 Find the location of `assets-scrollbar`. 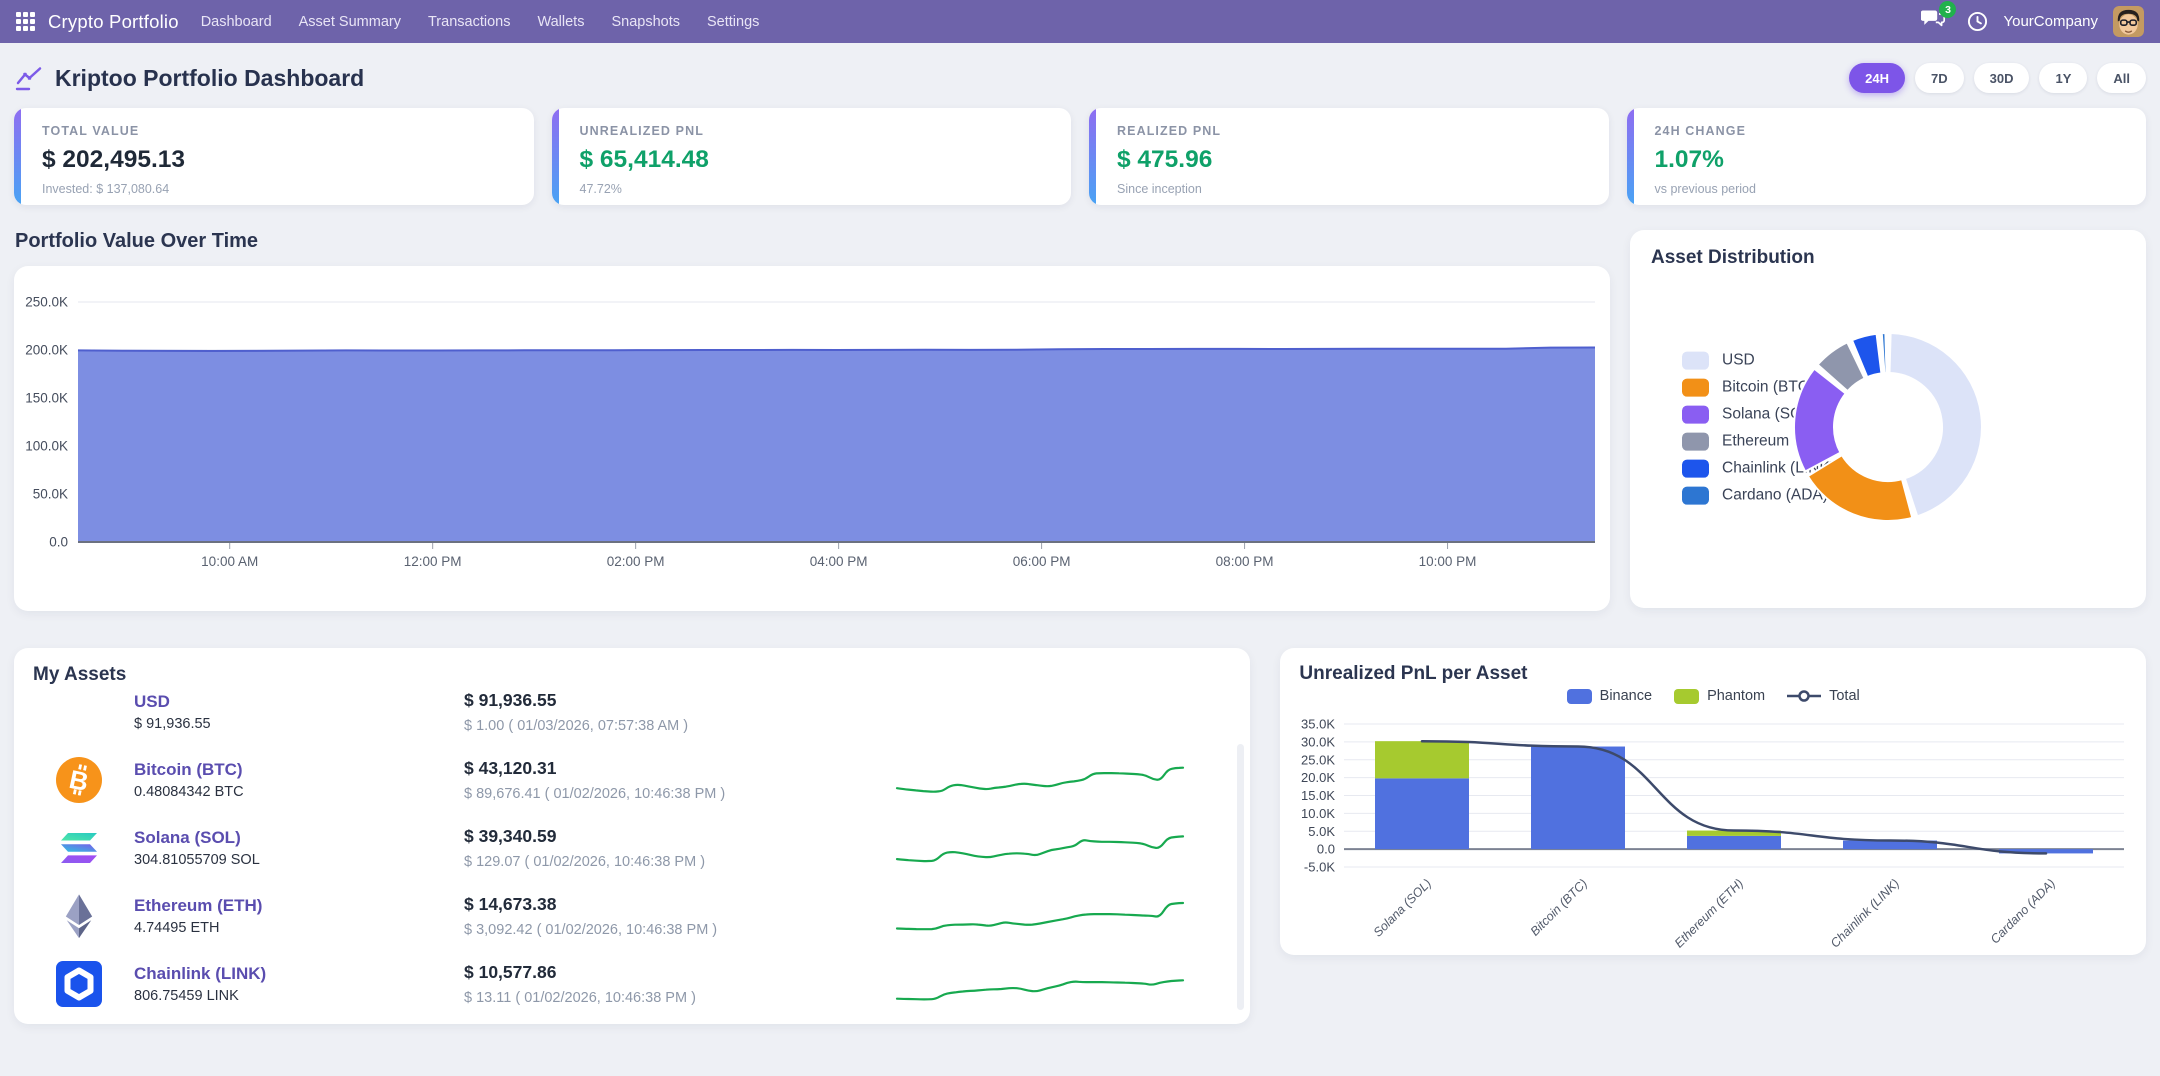

assets-scrollbar is located at coordinates (1241, 877).